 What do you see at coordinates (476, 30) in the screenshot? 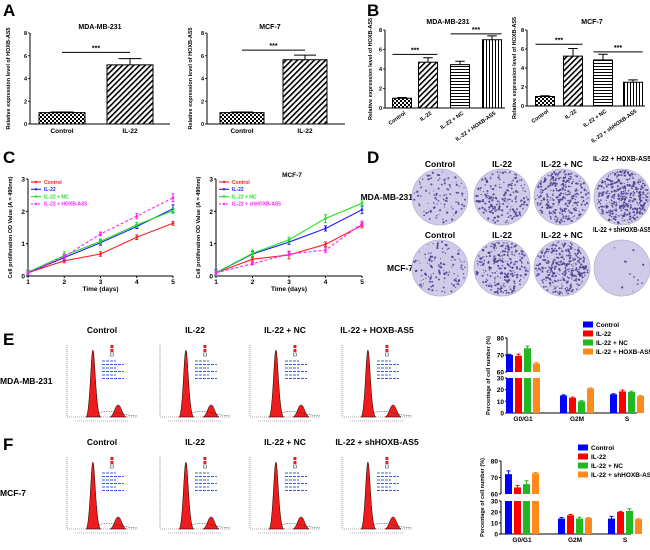
I see `significance-label: ***` at bounding box center [476, 30].